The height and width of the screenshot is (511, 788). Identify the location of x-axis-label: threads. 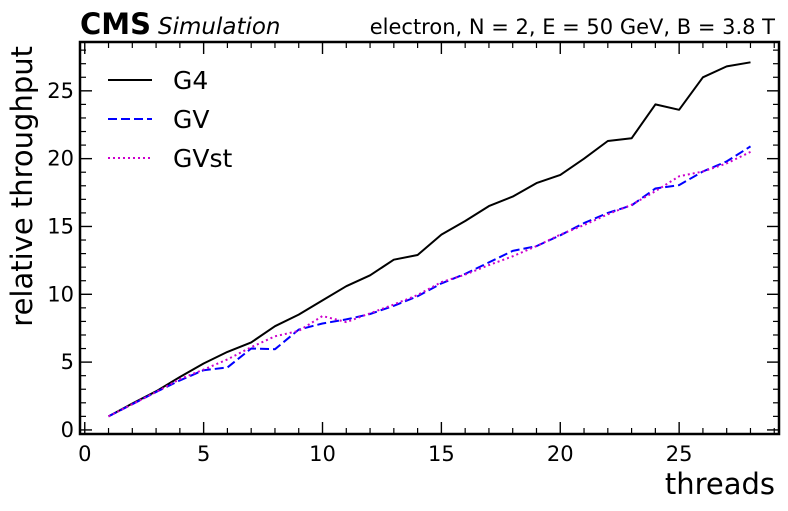
(720, 484).